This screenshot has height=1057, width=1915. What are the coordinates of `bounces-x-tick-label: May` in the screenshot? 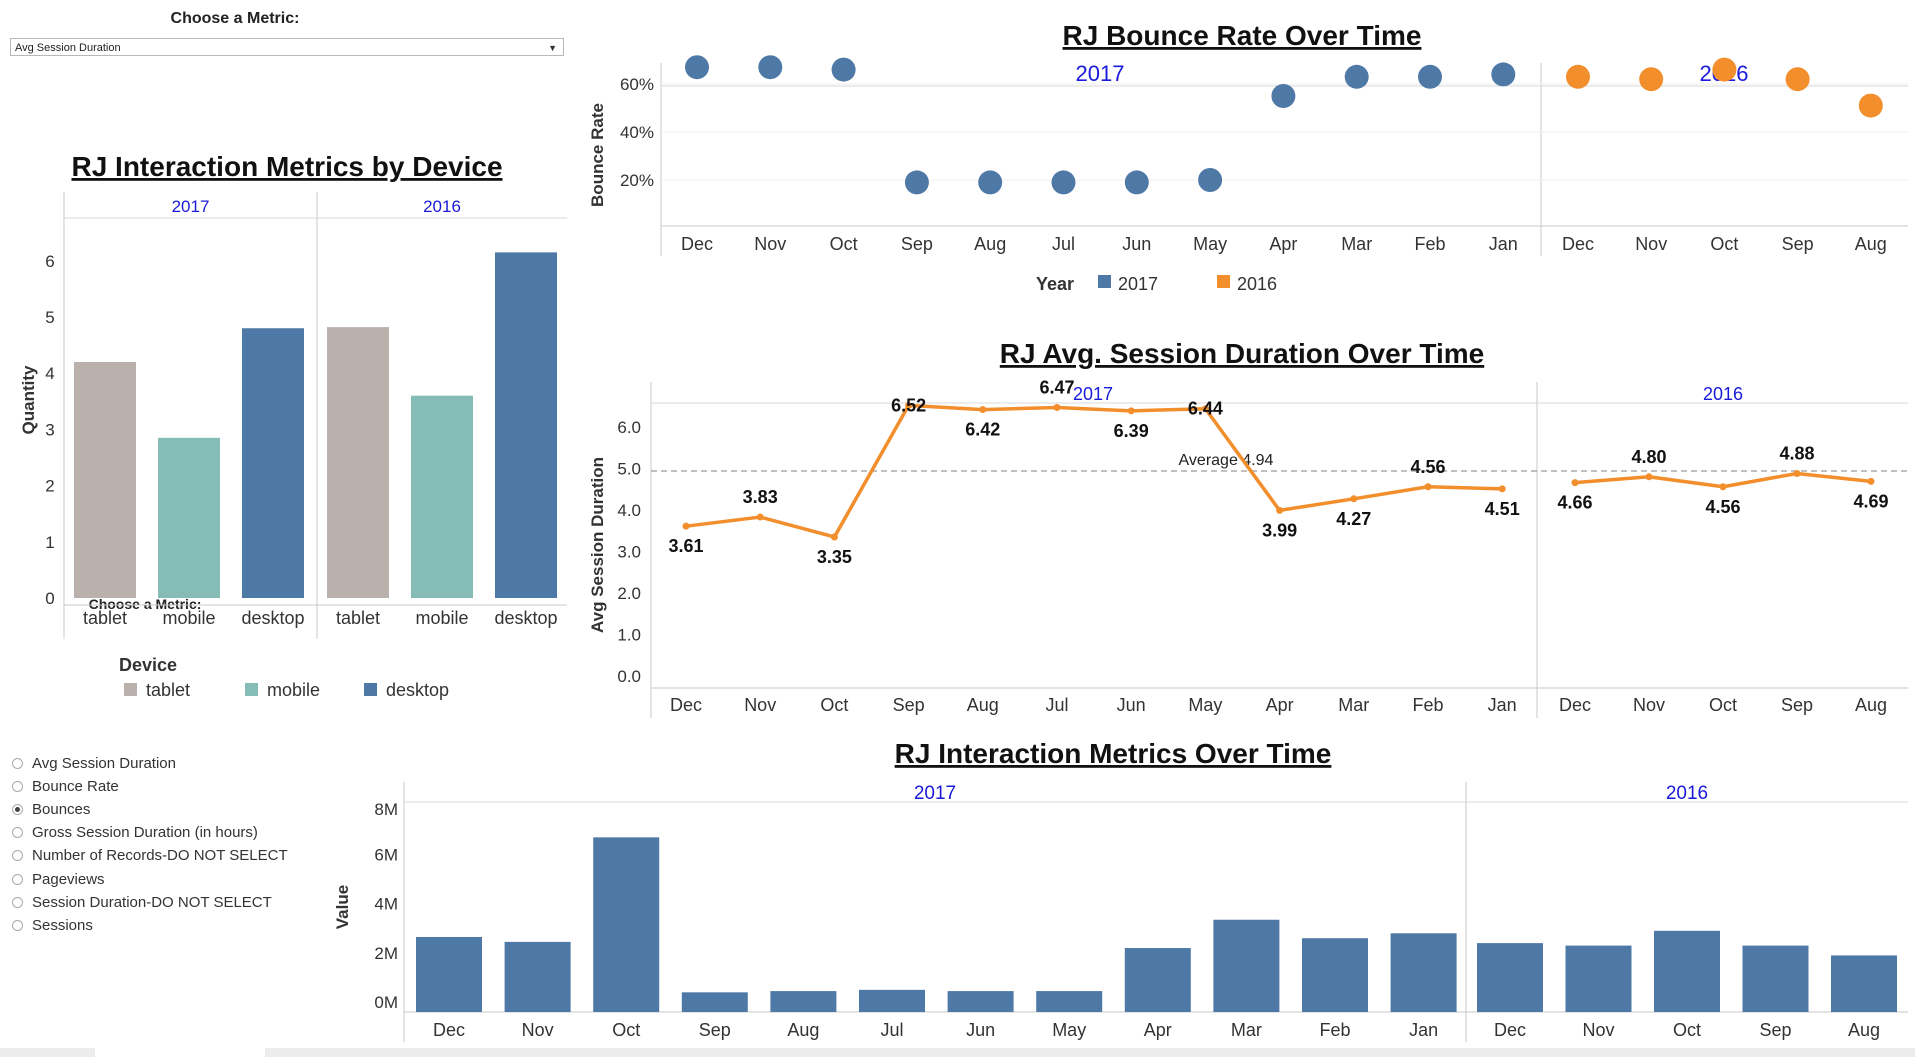 It's located at (1069, 1030).